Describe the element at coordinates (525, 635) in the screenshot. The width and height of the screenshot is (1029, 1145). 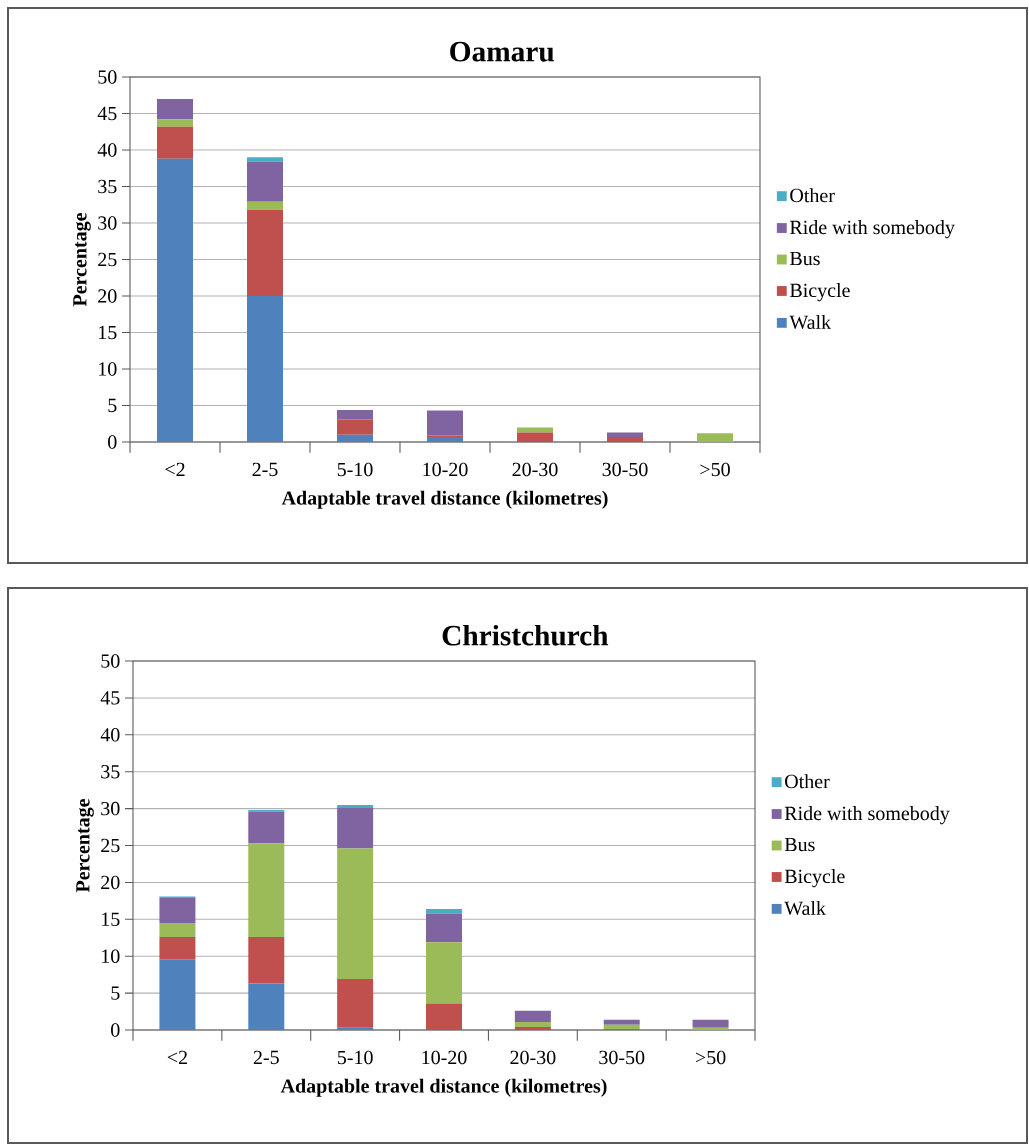
I see `chart-title: Christchurch` at that location.